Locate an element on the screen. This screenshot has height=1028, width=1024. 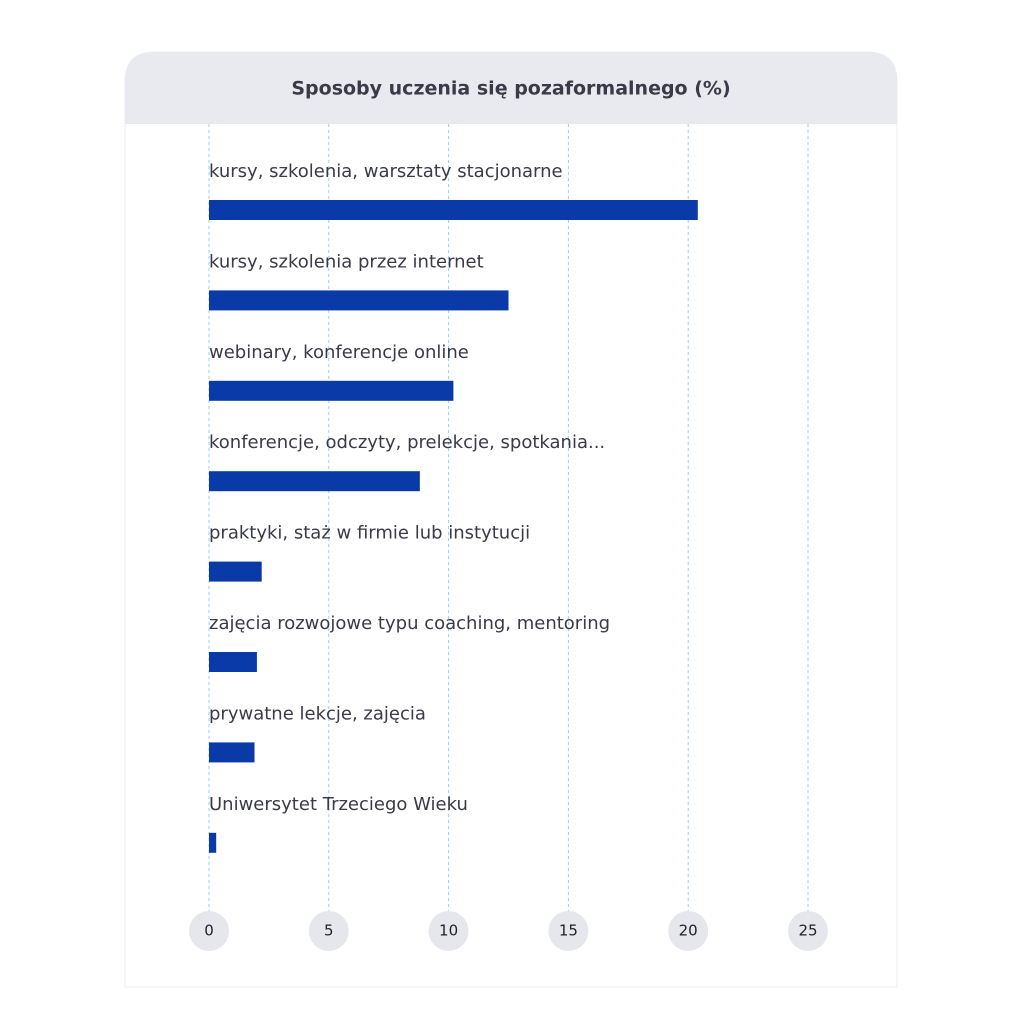
category-label: praktyki, staż w firmie lub instytucji is located at coordinates (369, 533).